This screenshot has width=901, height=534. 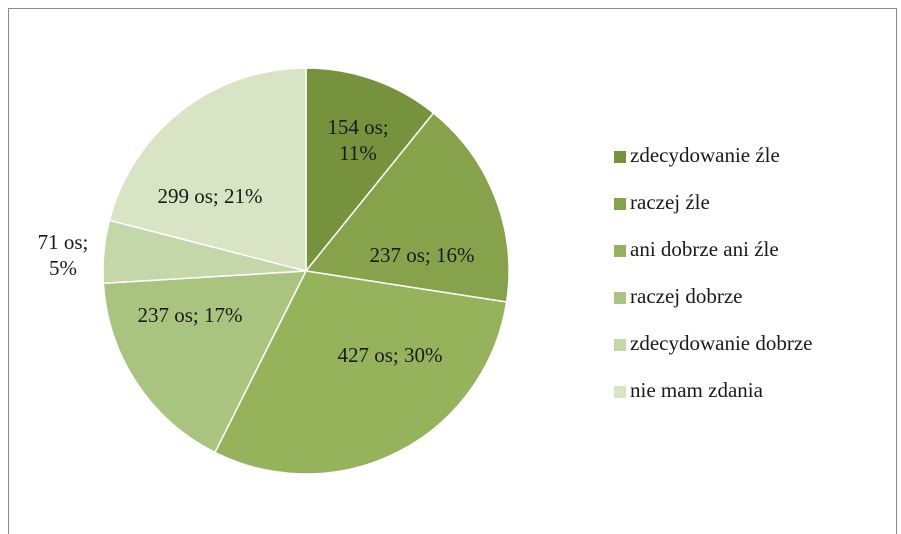 What do you see at coordinates (705, 155) in the screenshot?
I see `legend-label: zdecydowanie źle` at bounding box center [705, 155].